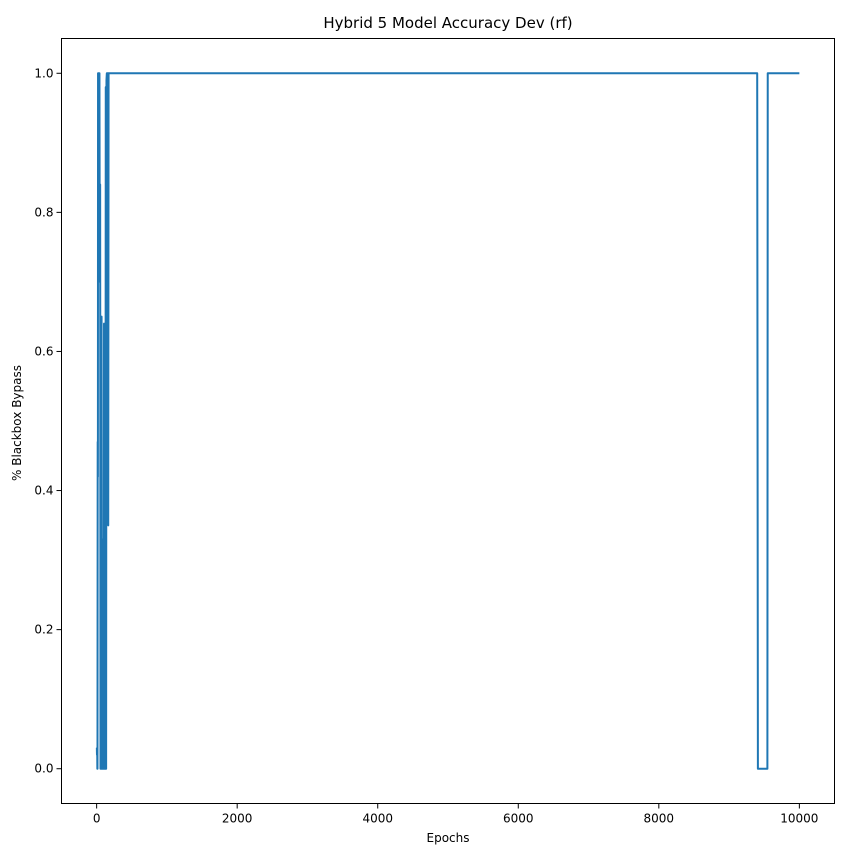 The height and width of the screenshot is (855, 846). Describe the element at coordinates (43, 630) in the screenshot. I see `y-tick-label: 0.2` at that location.